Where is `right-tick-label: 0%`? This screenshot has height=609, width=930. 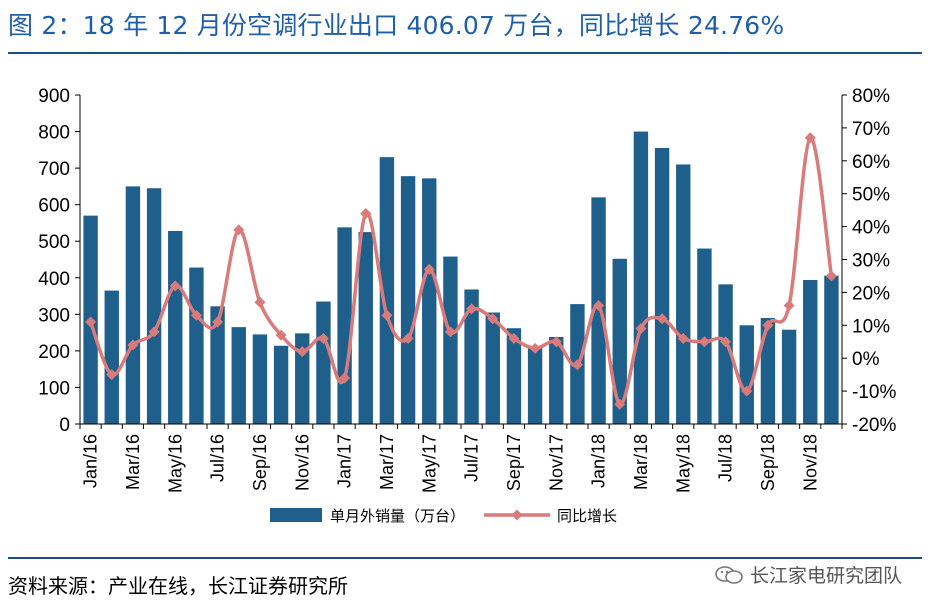
right-tick-label: 0% is located at coordinates (866, 359).